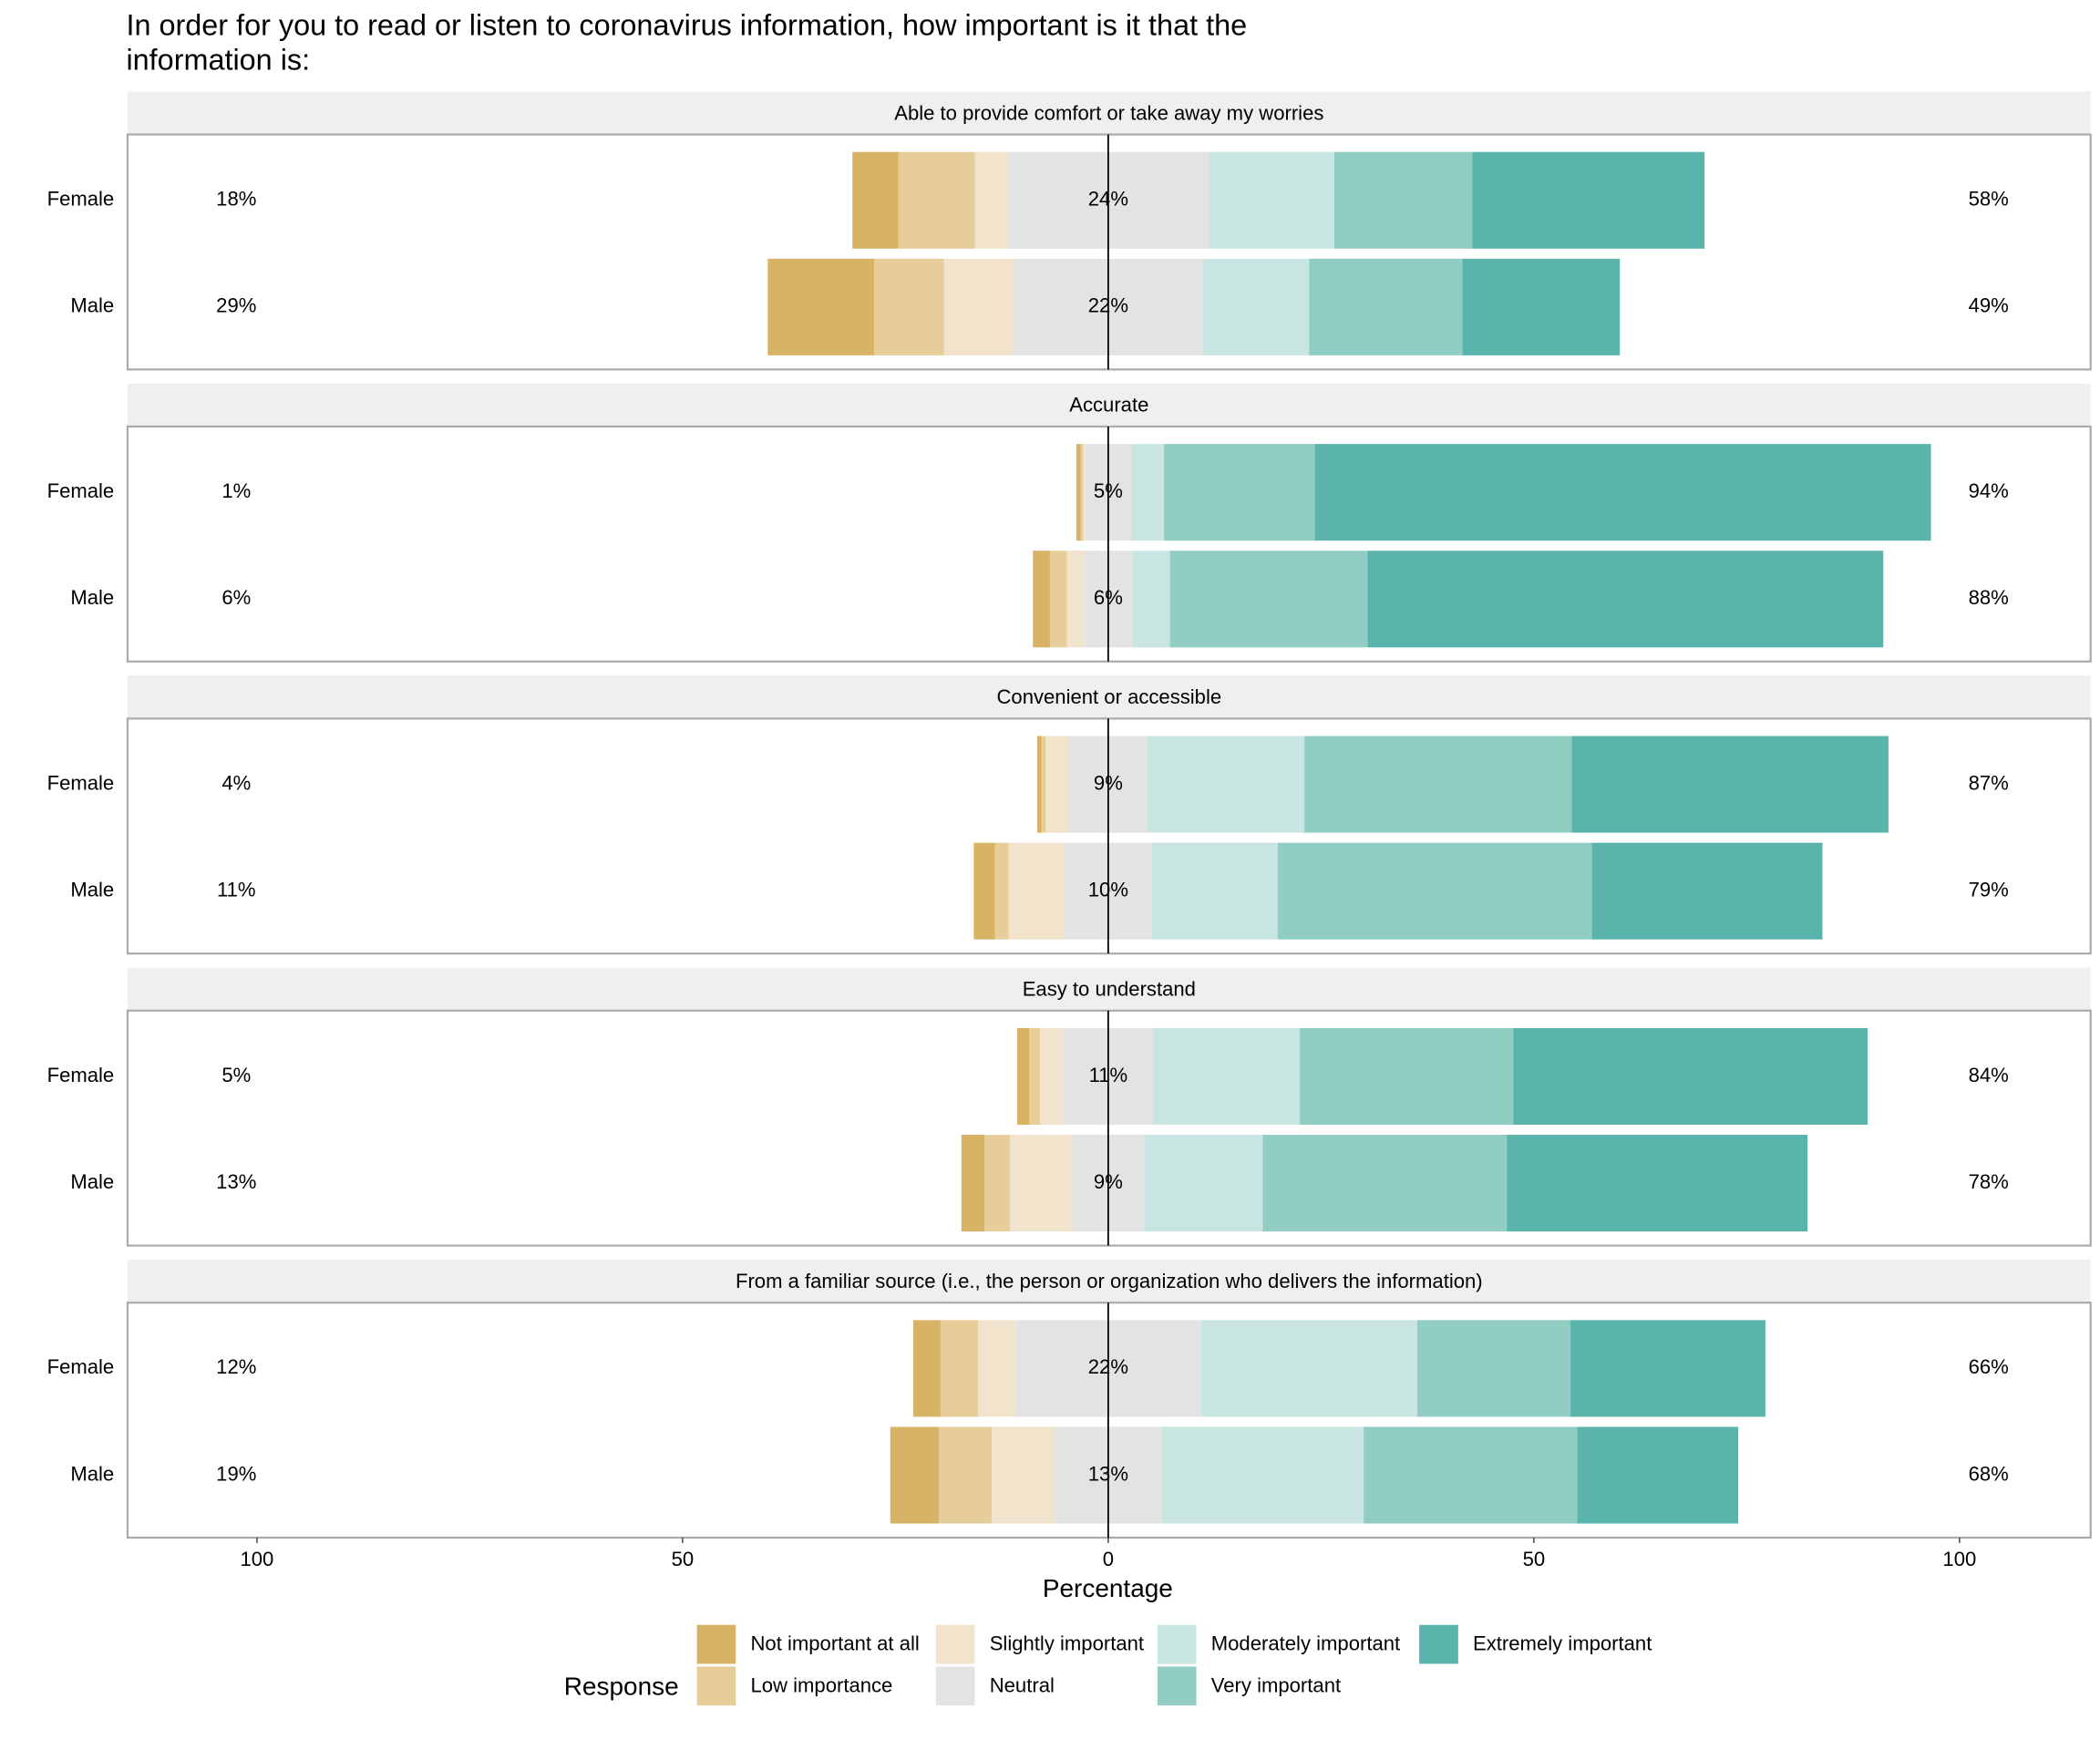  What do you see at coordinates (1022, 1684) in the screenshot?
I see `legend-label: Neutral` at bounding box center [1022, 1684].